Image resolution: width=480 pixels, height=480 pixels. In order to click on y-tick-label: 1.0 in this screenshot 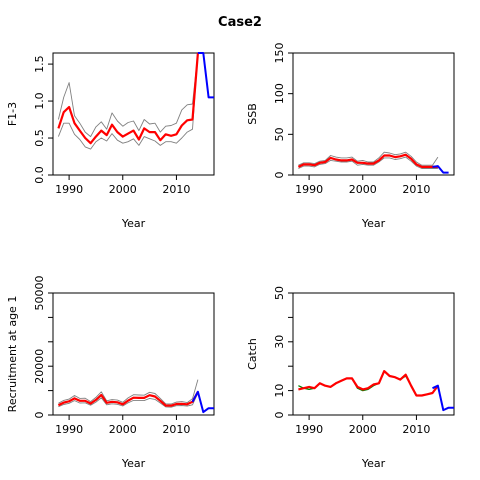, I will do `click(39, 101)`.